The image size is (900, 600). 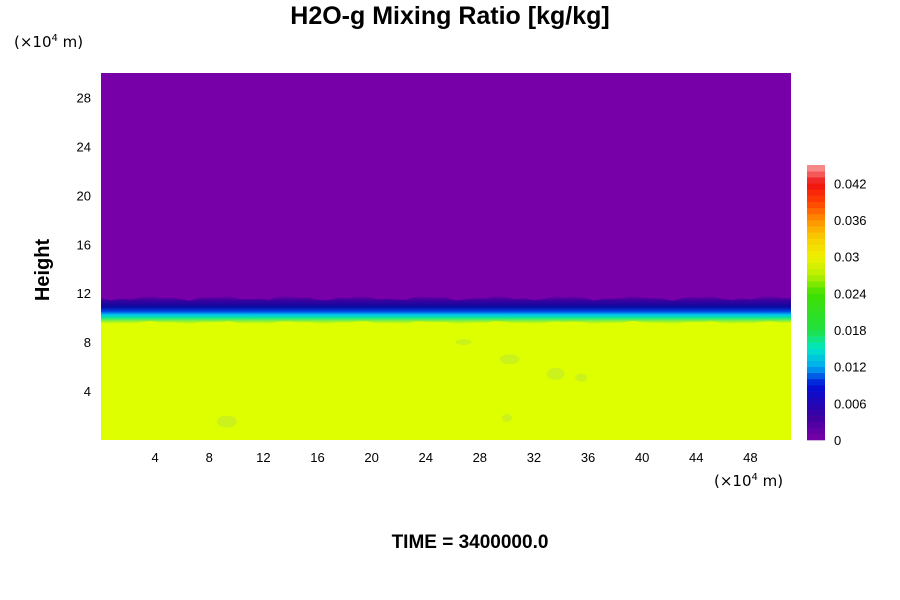 I want to click on y-tick-label: 12, so click(x=84, y=293).